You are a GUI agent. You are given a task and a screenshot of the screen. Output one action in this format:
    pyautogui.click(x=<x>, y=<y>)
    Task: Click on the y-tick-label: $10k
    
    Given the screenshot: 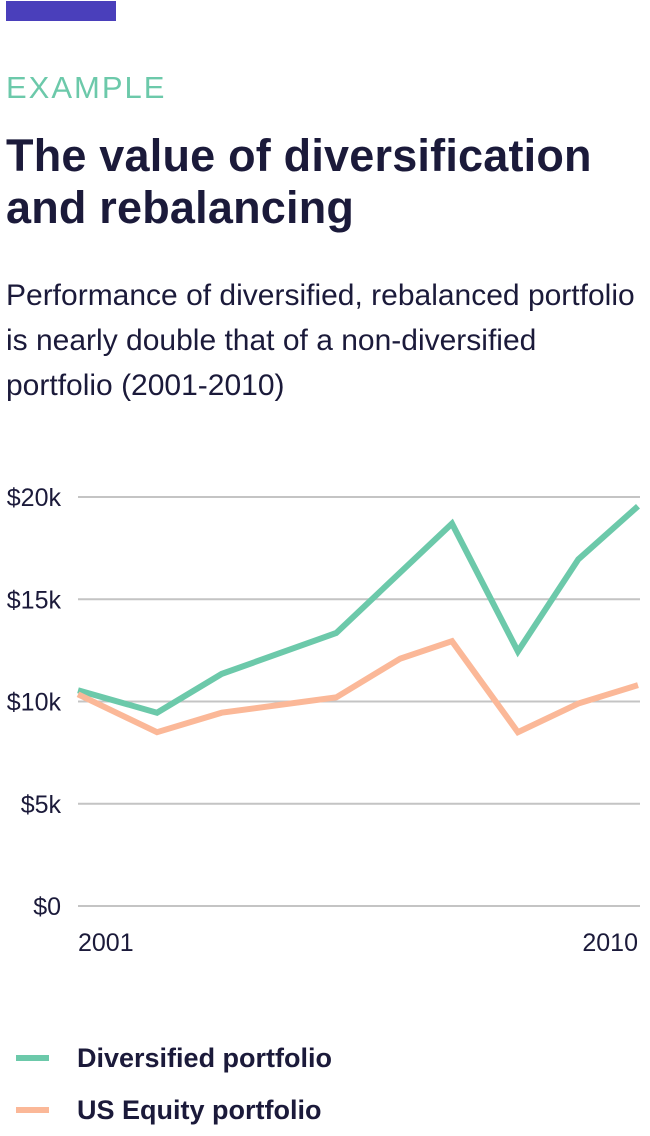 What is the action you would take?
    pyautogui.click(x=34, y=703)
    